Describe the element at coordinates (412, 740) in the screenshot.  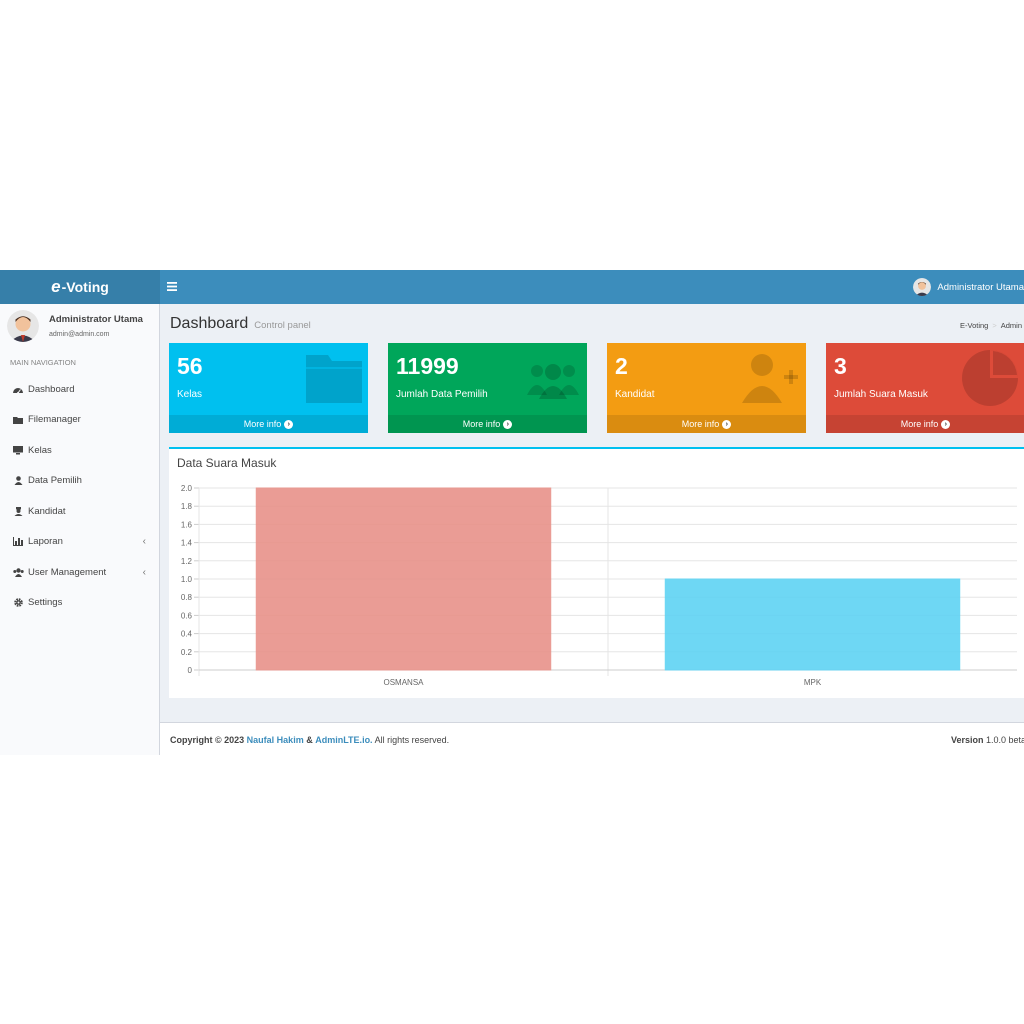
I see `rights-text: All rights reserved.` at that location.